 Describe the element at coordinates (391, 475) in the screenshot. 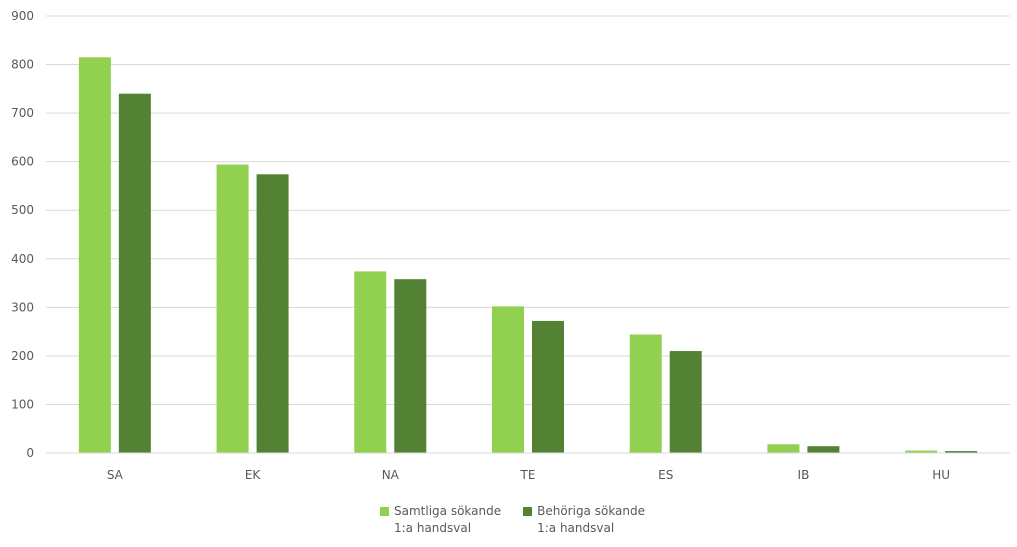

I see `x-tick-label: NA` at that location.